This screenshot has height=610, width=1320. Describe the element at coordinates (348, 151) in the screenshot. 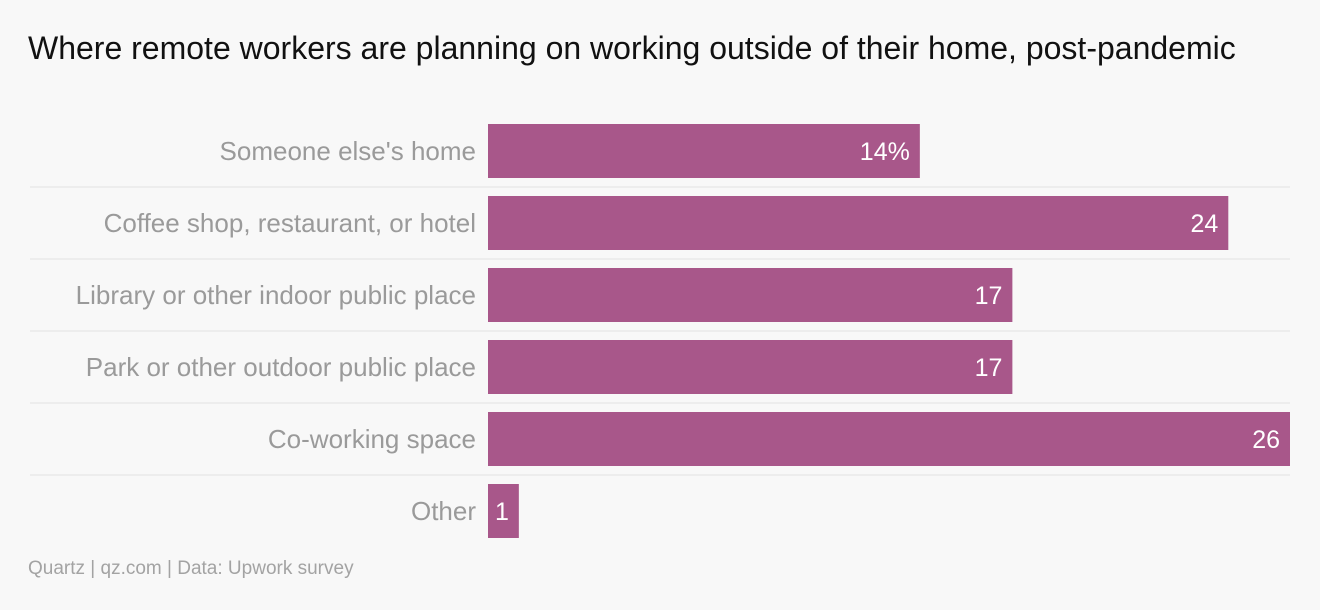

I see `category-label: Someone else's home` at that location.